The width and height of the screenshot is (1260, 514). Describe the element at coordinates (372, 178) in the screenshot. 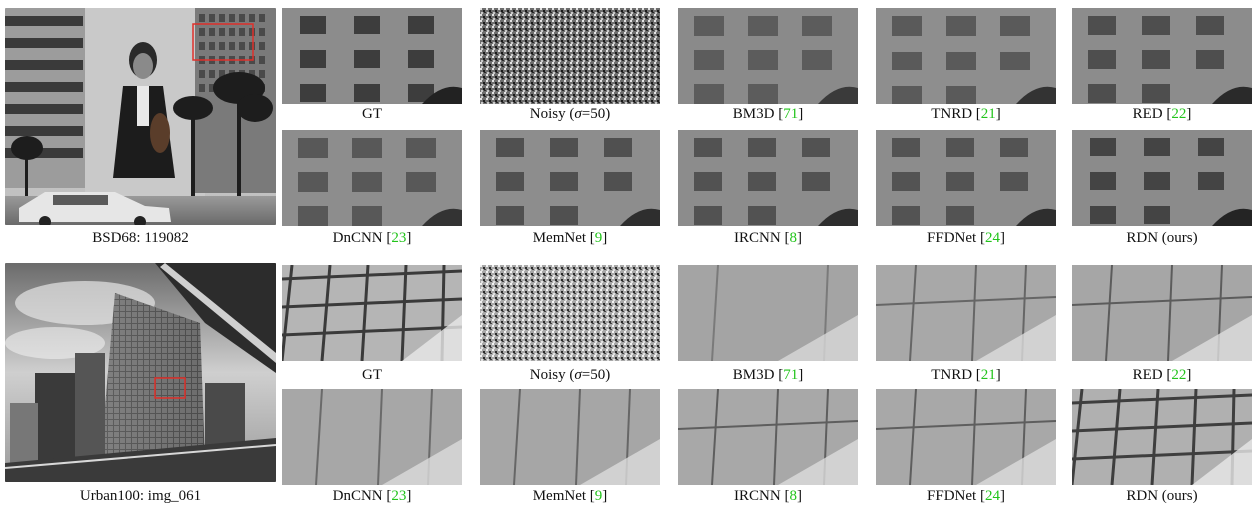

I see `bsd68-patch-dncnn` at that location.